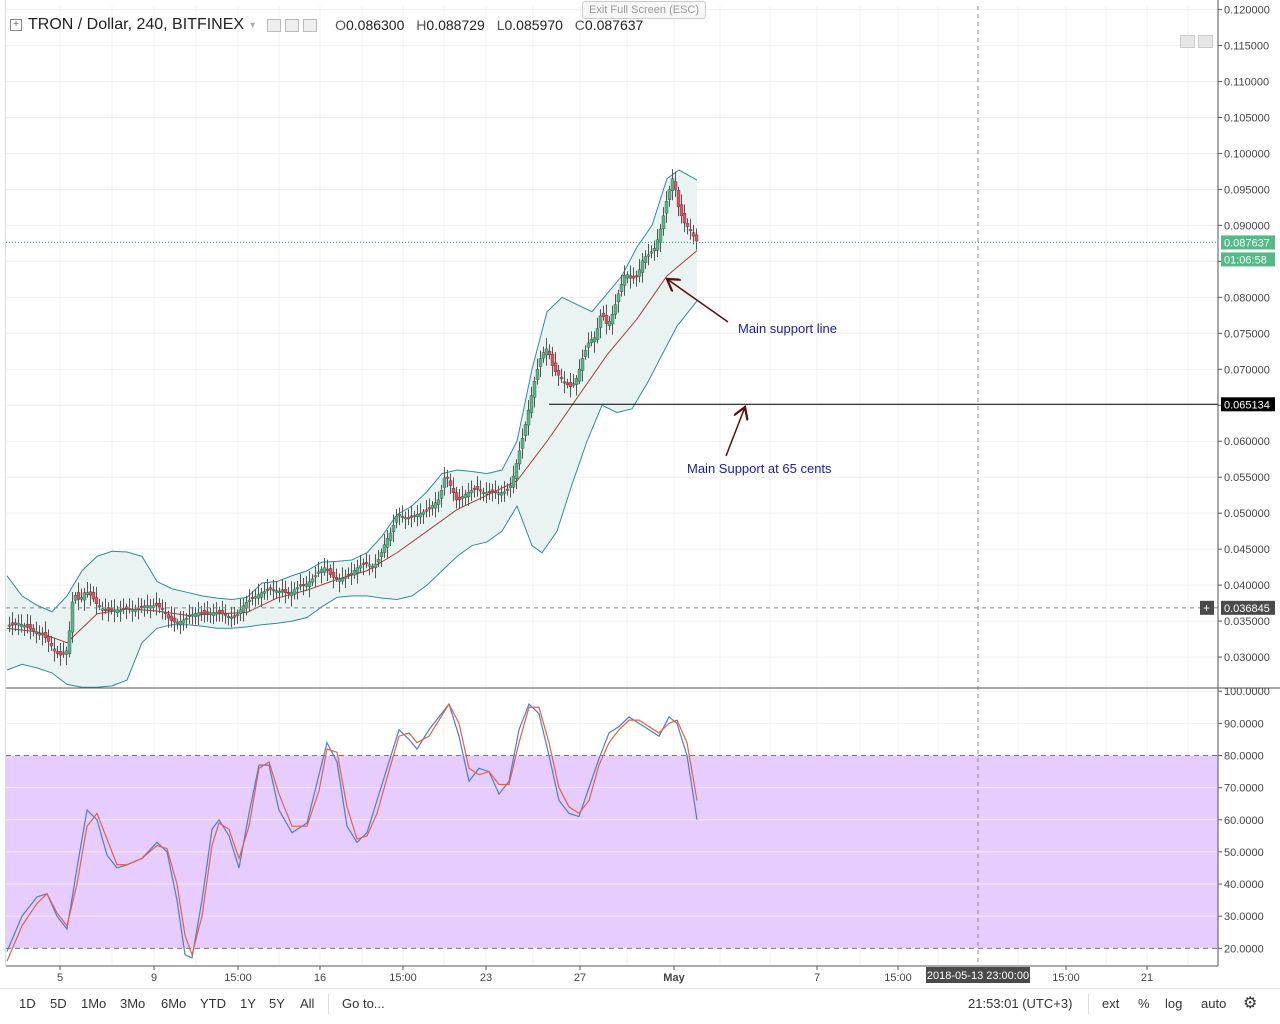 The image size is (1280, 1024). Describe the element at coordinates (174, 1003) in the screenshot. I see `range-6mo-button: 6Mo` at that location.